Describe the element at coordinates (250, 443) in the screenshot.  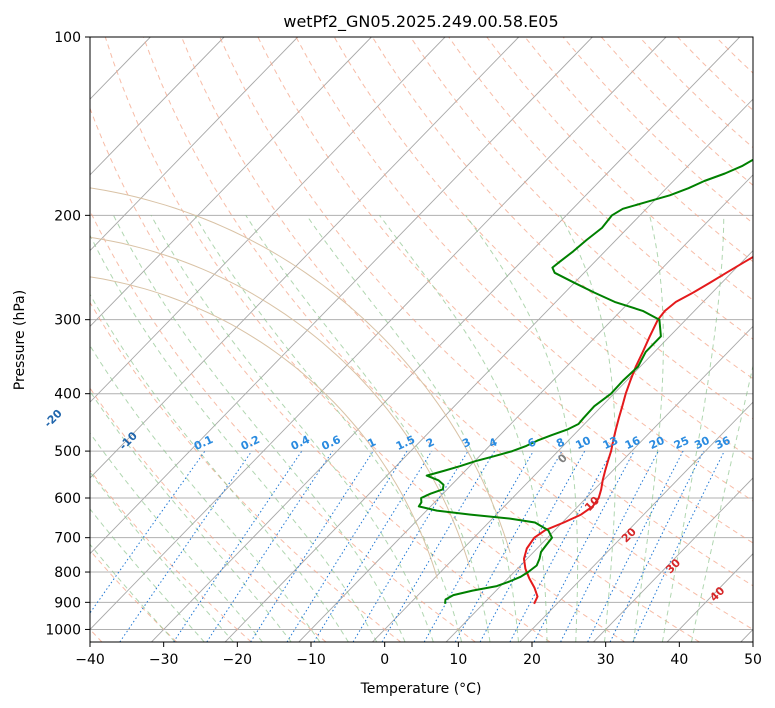
I see `mixing-ratio-label: 0.2` at that location.